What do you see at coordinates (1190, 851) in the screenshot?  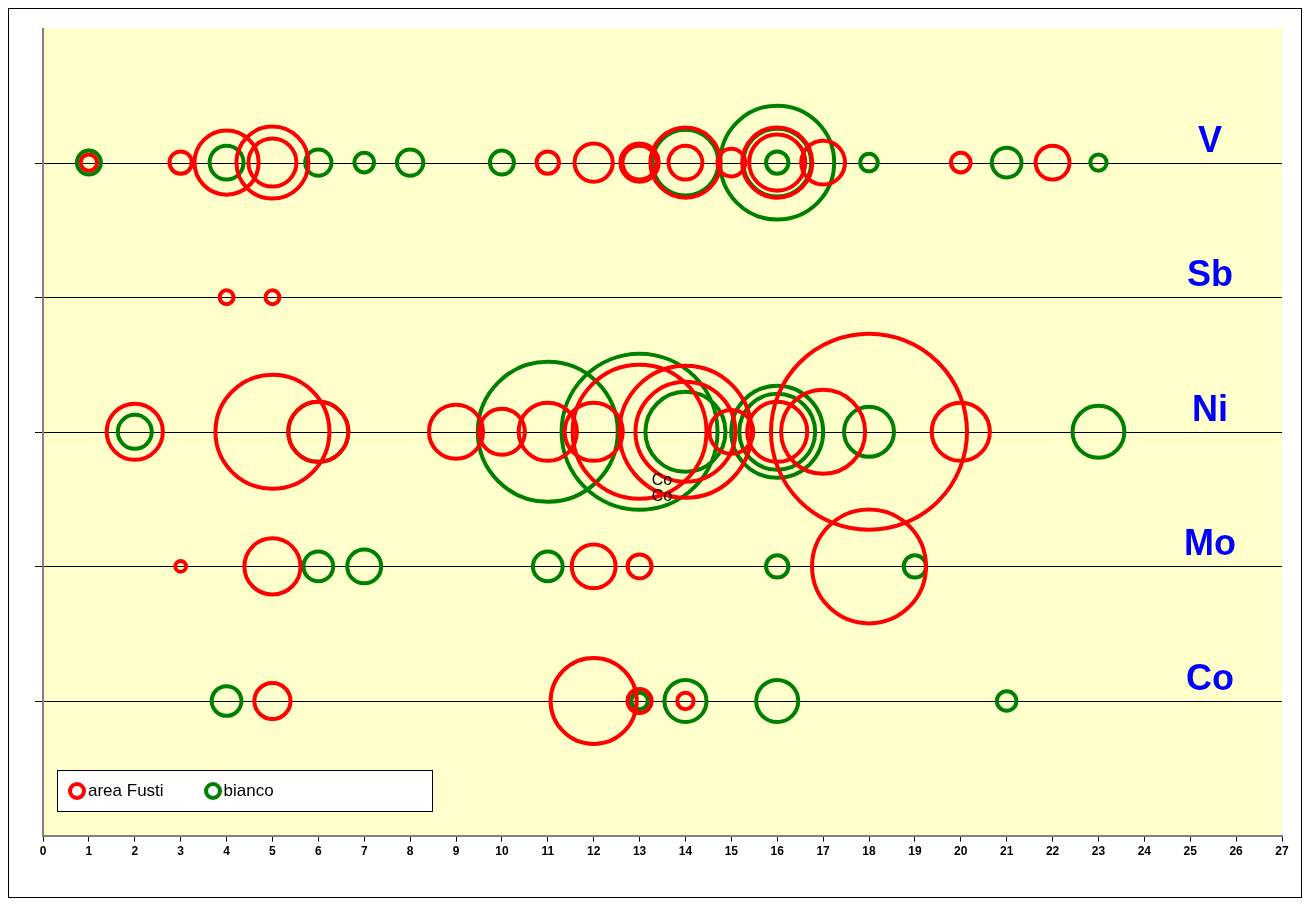 I see `x-tick-label: 25` at bounding box center [1190, 851].